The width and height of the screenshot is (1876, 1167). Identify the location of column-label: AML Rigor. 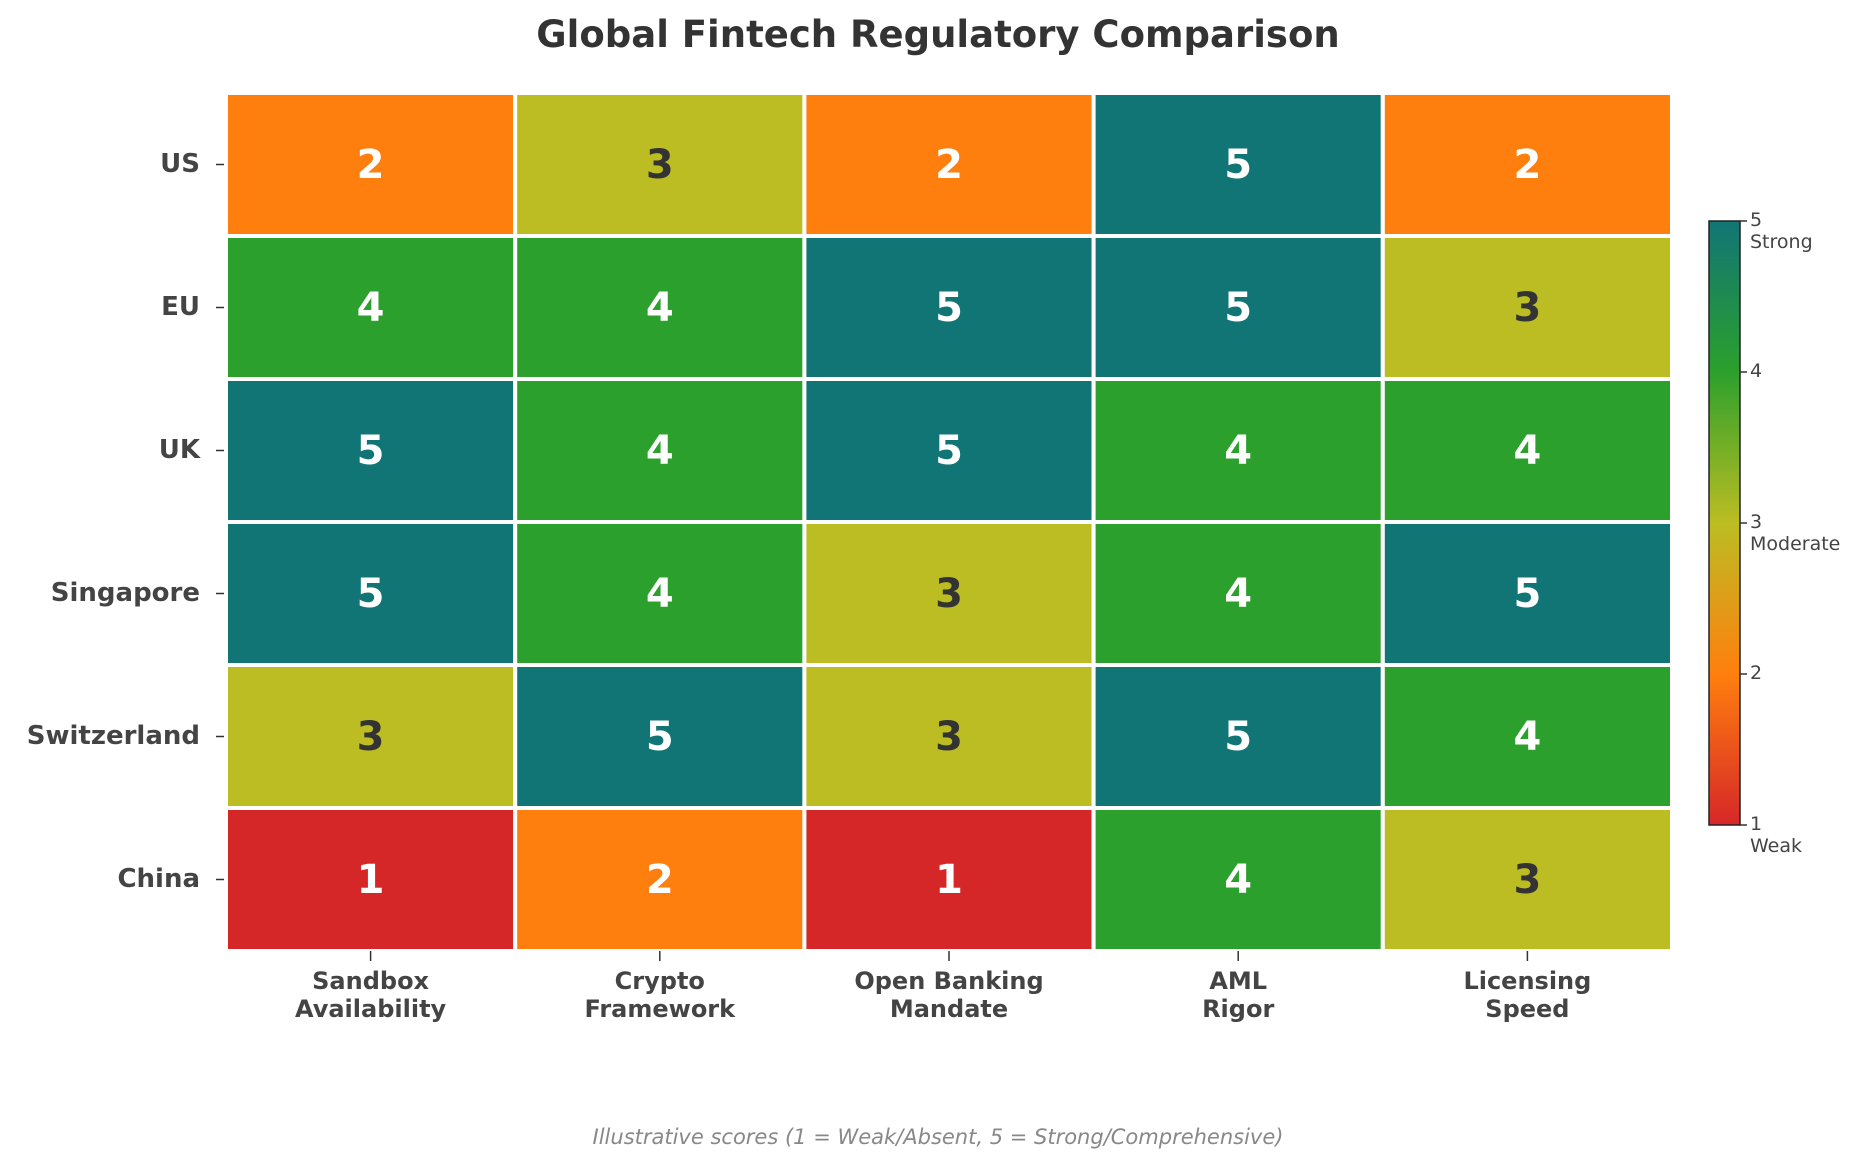
(1238, 995).